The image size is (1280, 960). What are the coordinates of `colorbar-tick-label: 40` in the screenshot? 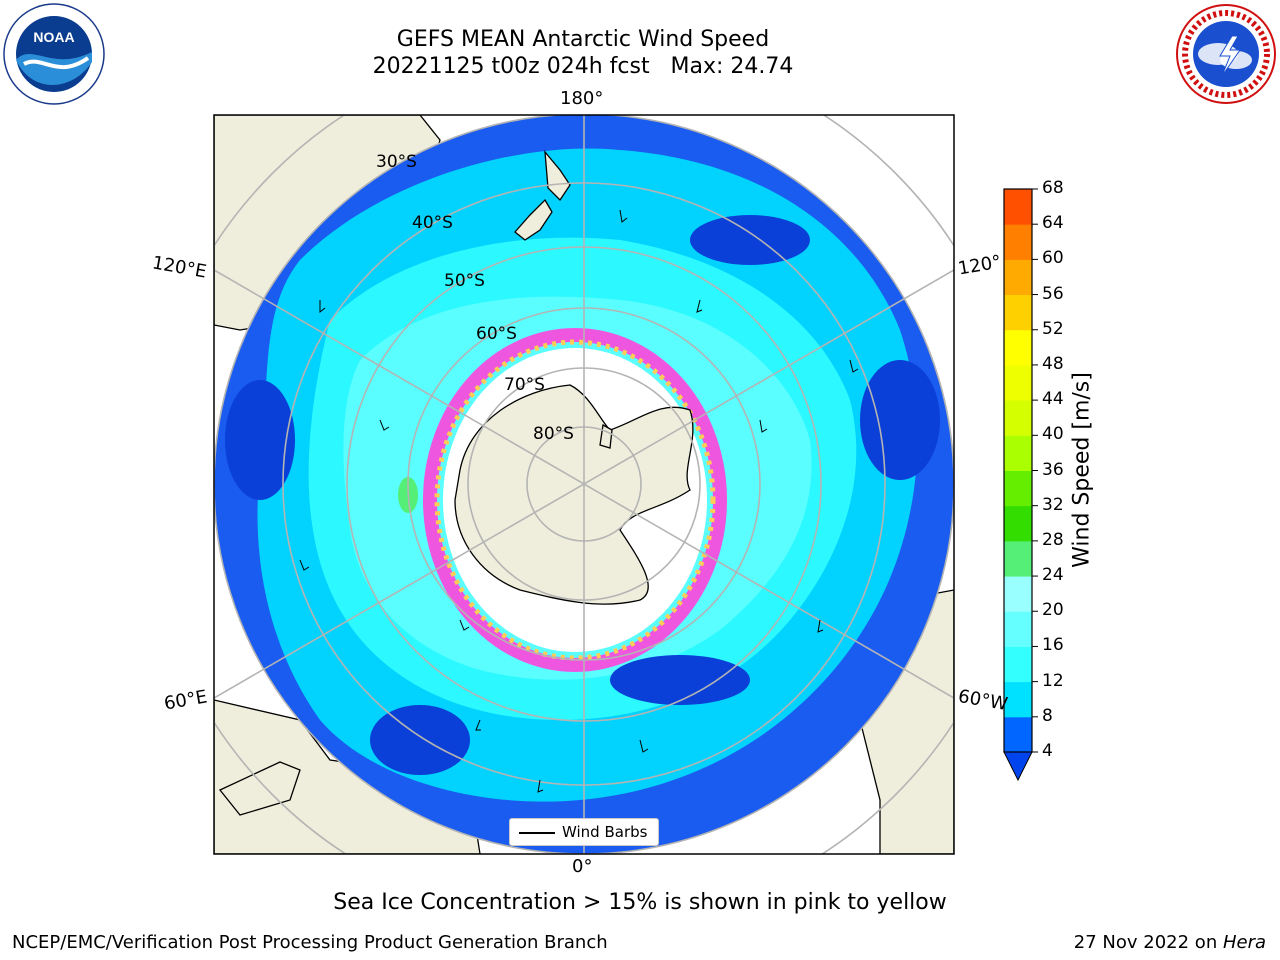 It's located at (1053, 434).